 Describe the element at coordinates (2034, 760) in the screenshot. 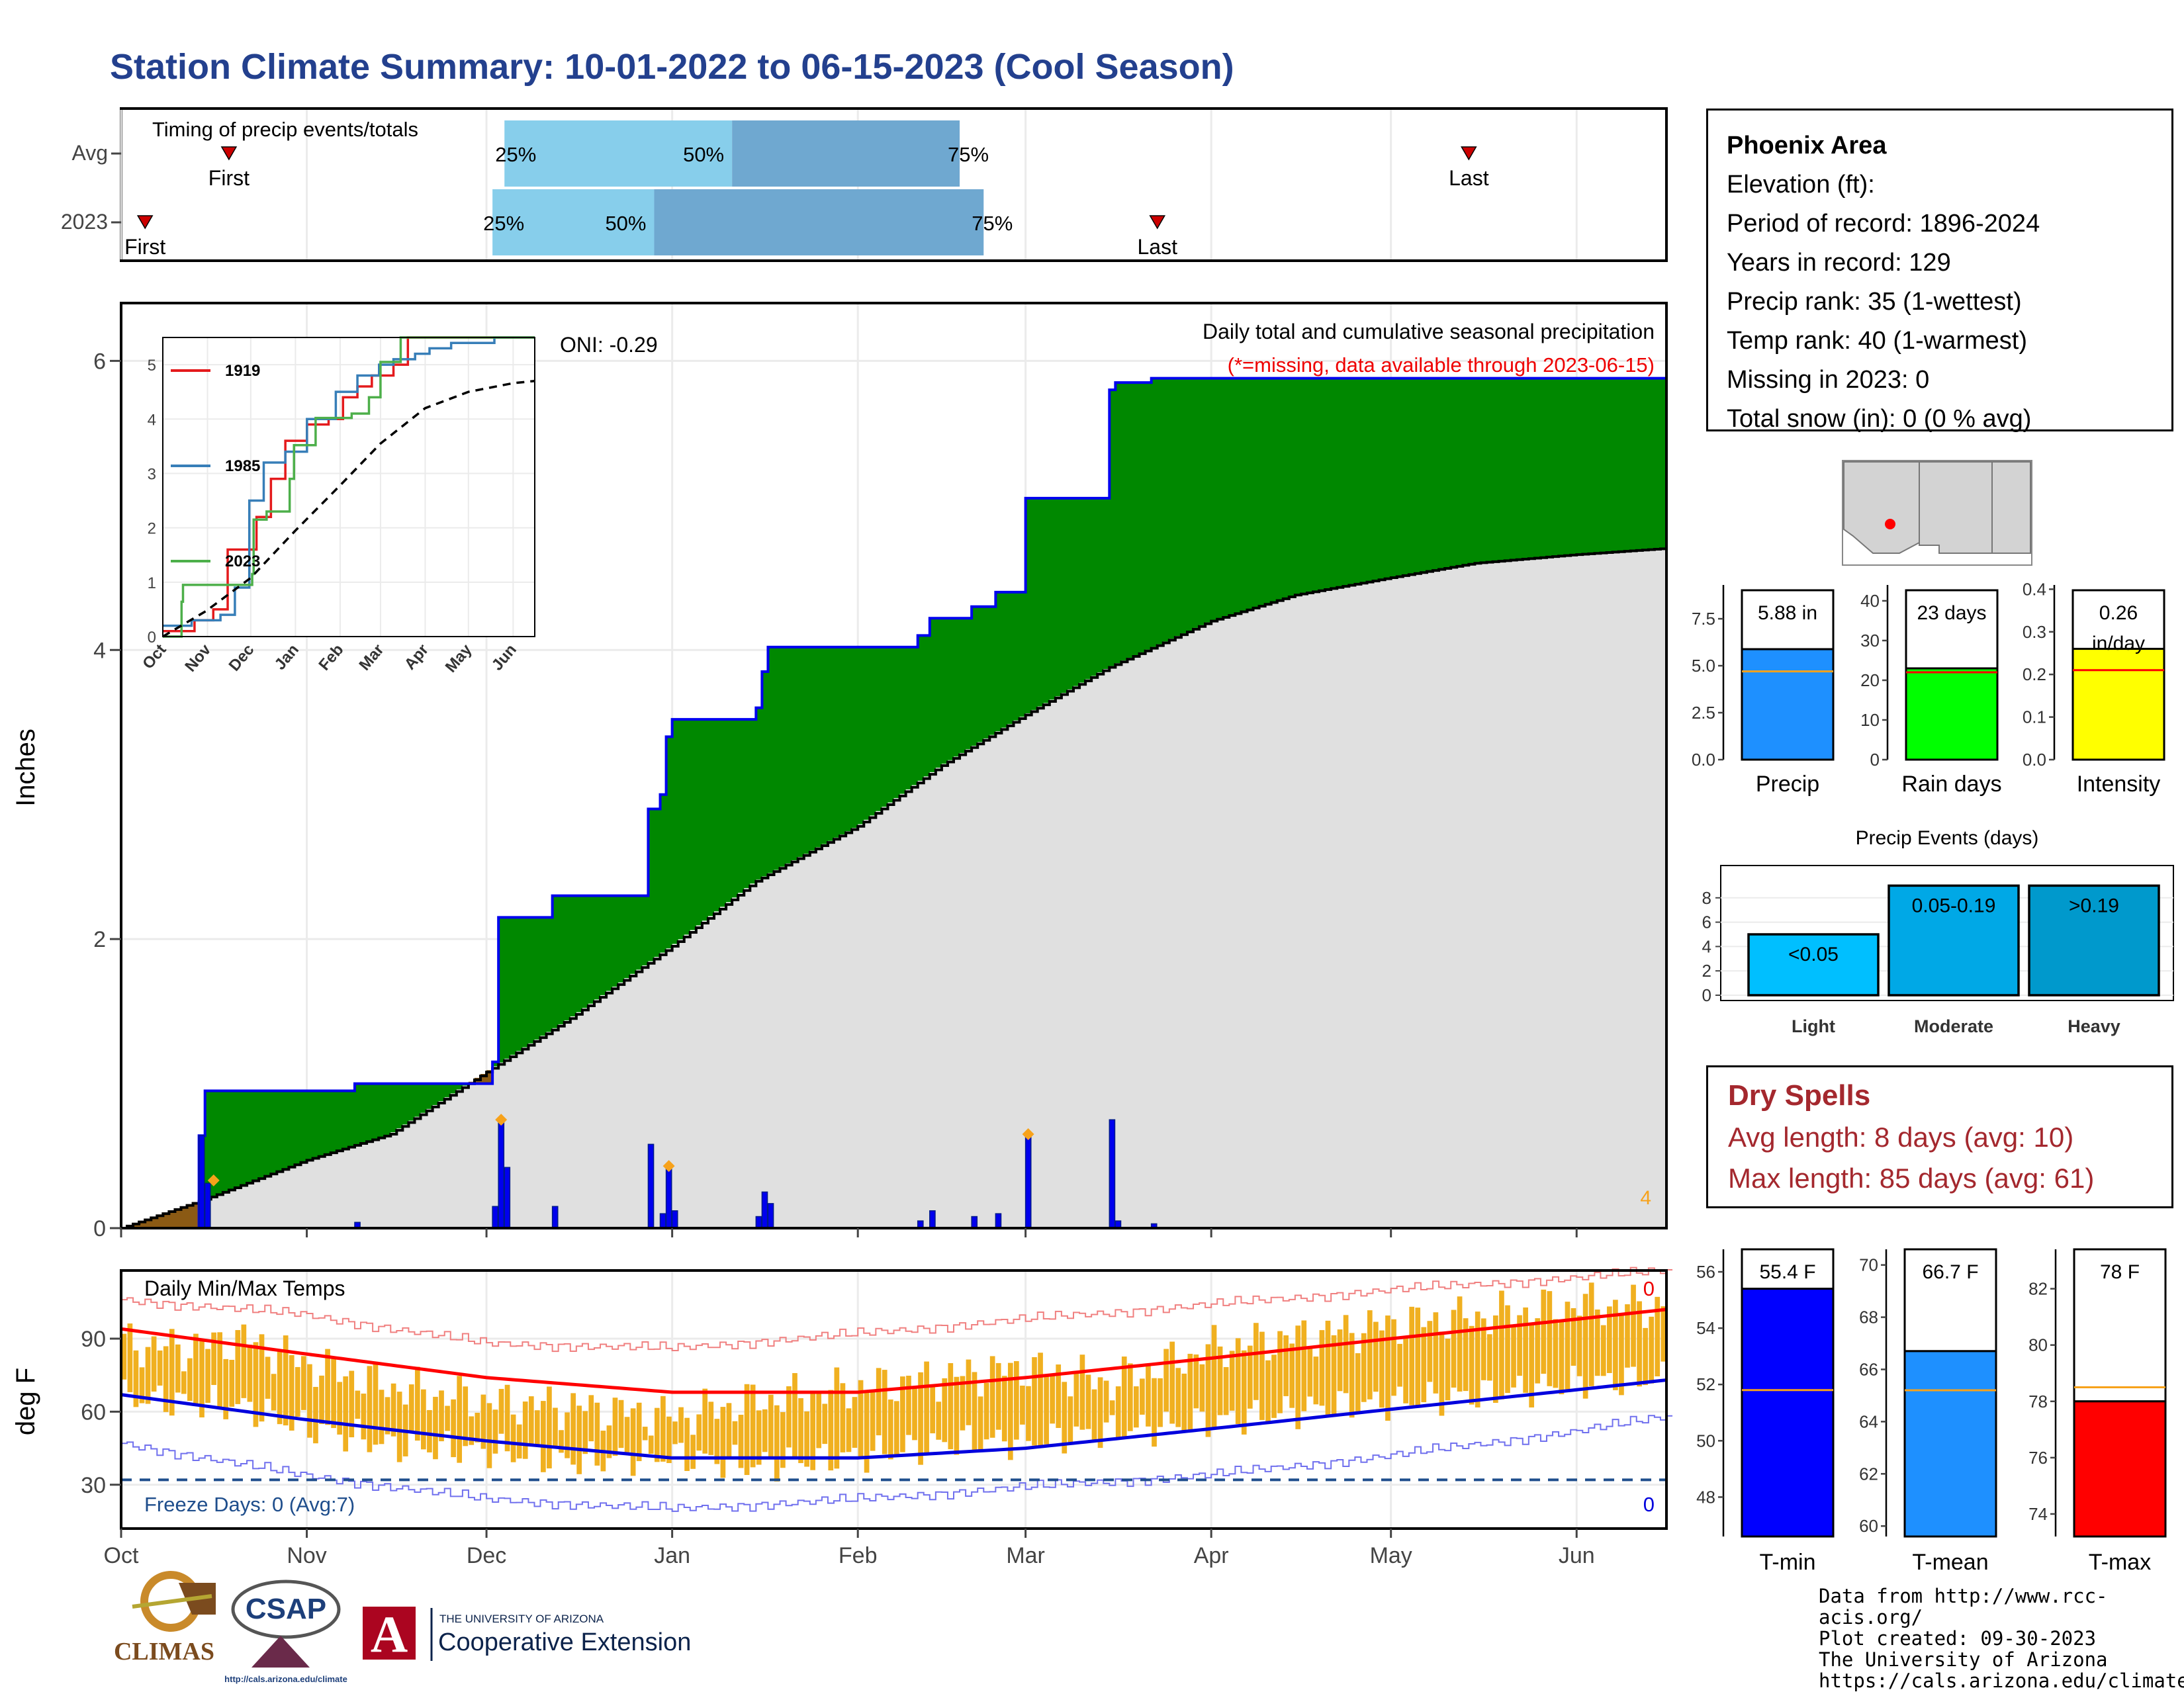

I see `precip-summary-2-tick-label: 0.0` at that location.